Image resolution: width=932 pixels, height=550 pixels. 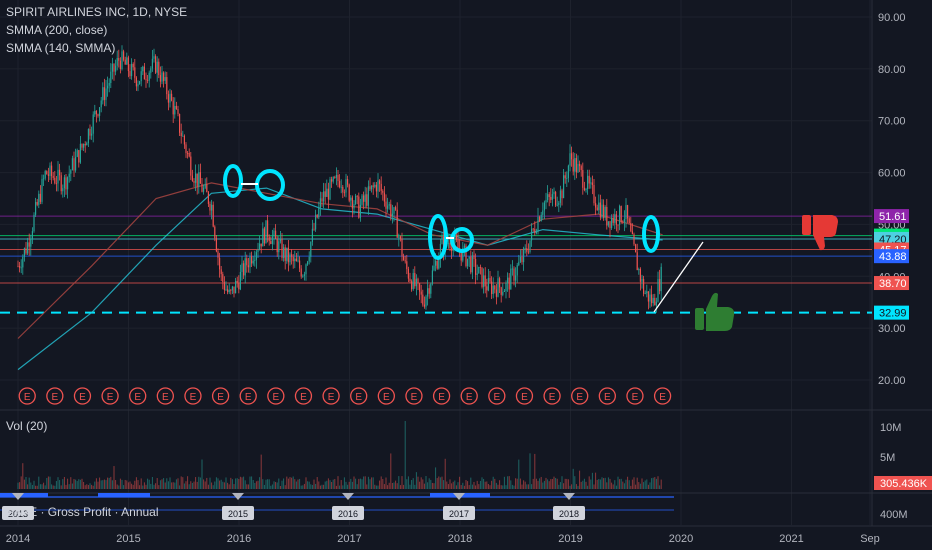 What do you see at coordinates (892, 18) in the screenshot?
I see `price-tick-label: 90.00` at bounding box center [892, 18].